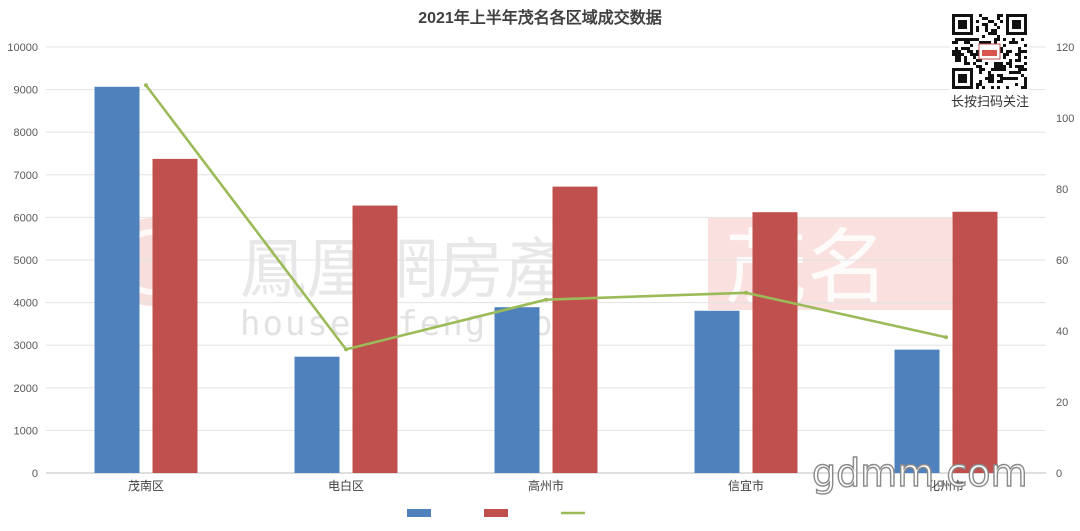 Image resolution: width=1080 pixels, height=531 pixels. I want to click on right-tick-label: 0, so click(1059, 474).